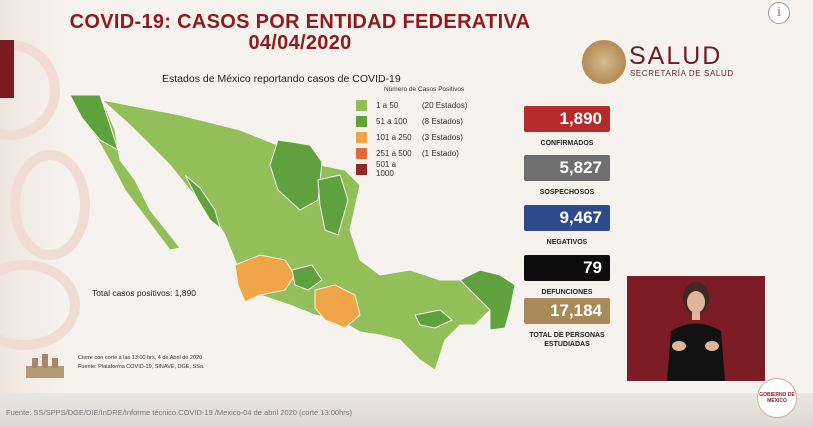  I want to click on national-seal-icon, so click(604, 62).